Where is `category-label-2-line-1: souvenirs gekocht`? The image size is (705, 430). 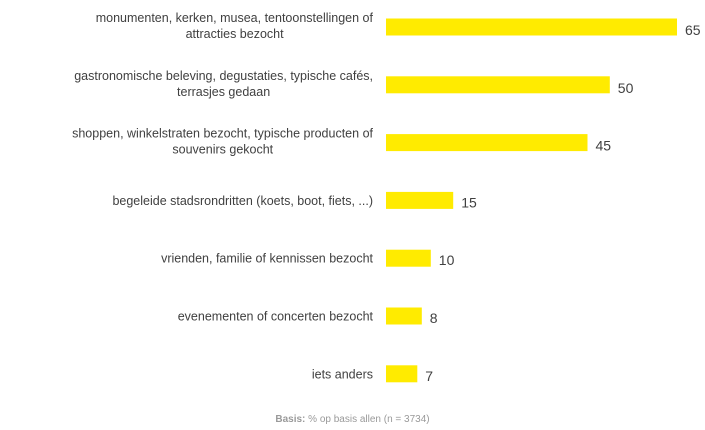
category-label-2-line-1: souvenirs gekocht is located at coordinates (222, 150).